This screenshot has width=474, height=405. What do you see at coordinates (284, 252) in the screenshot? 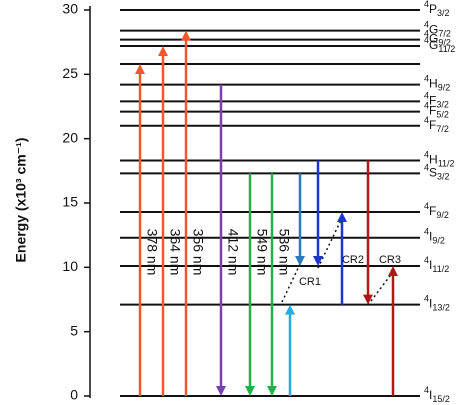
I see `transition-label: 536 nm` at bounding box center [284, 252].